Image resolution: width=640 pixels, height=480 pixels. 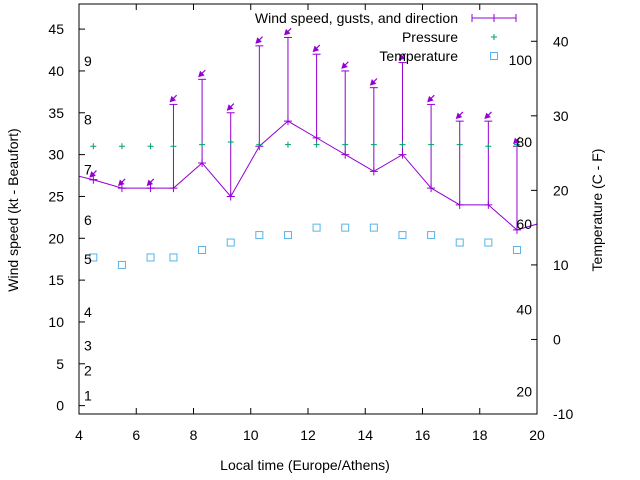 I want to click on beaufort-label: 3, so click(x=88, y=345).